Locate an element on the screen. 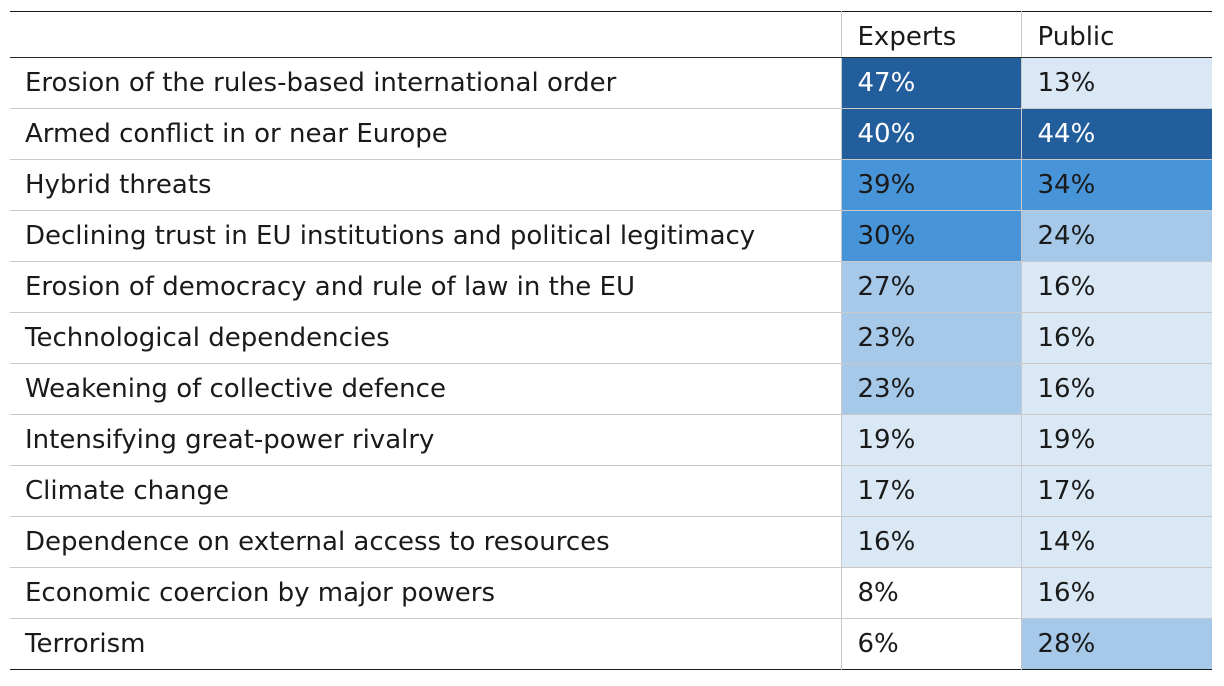  table-row: Intensifying great-power rivalry 19% 19% is located at coordinates (611, 440).